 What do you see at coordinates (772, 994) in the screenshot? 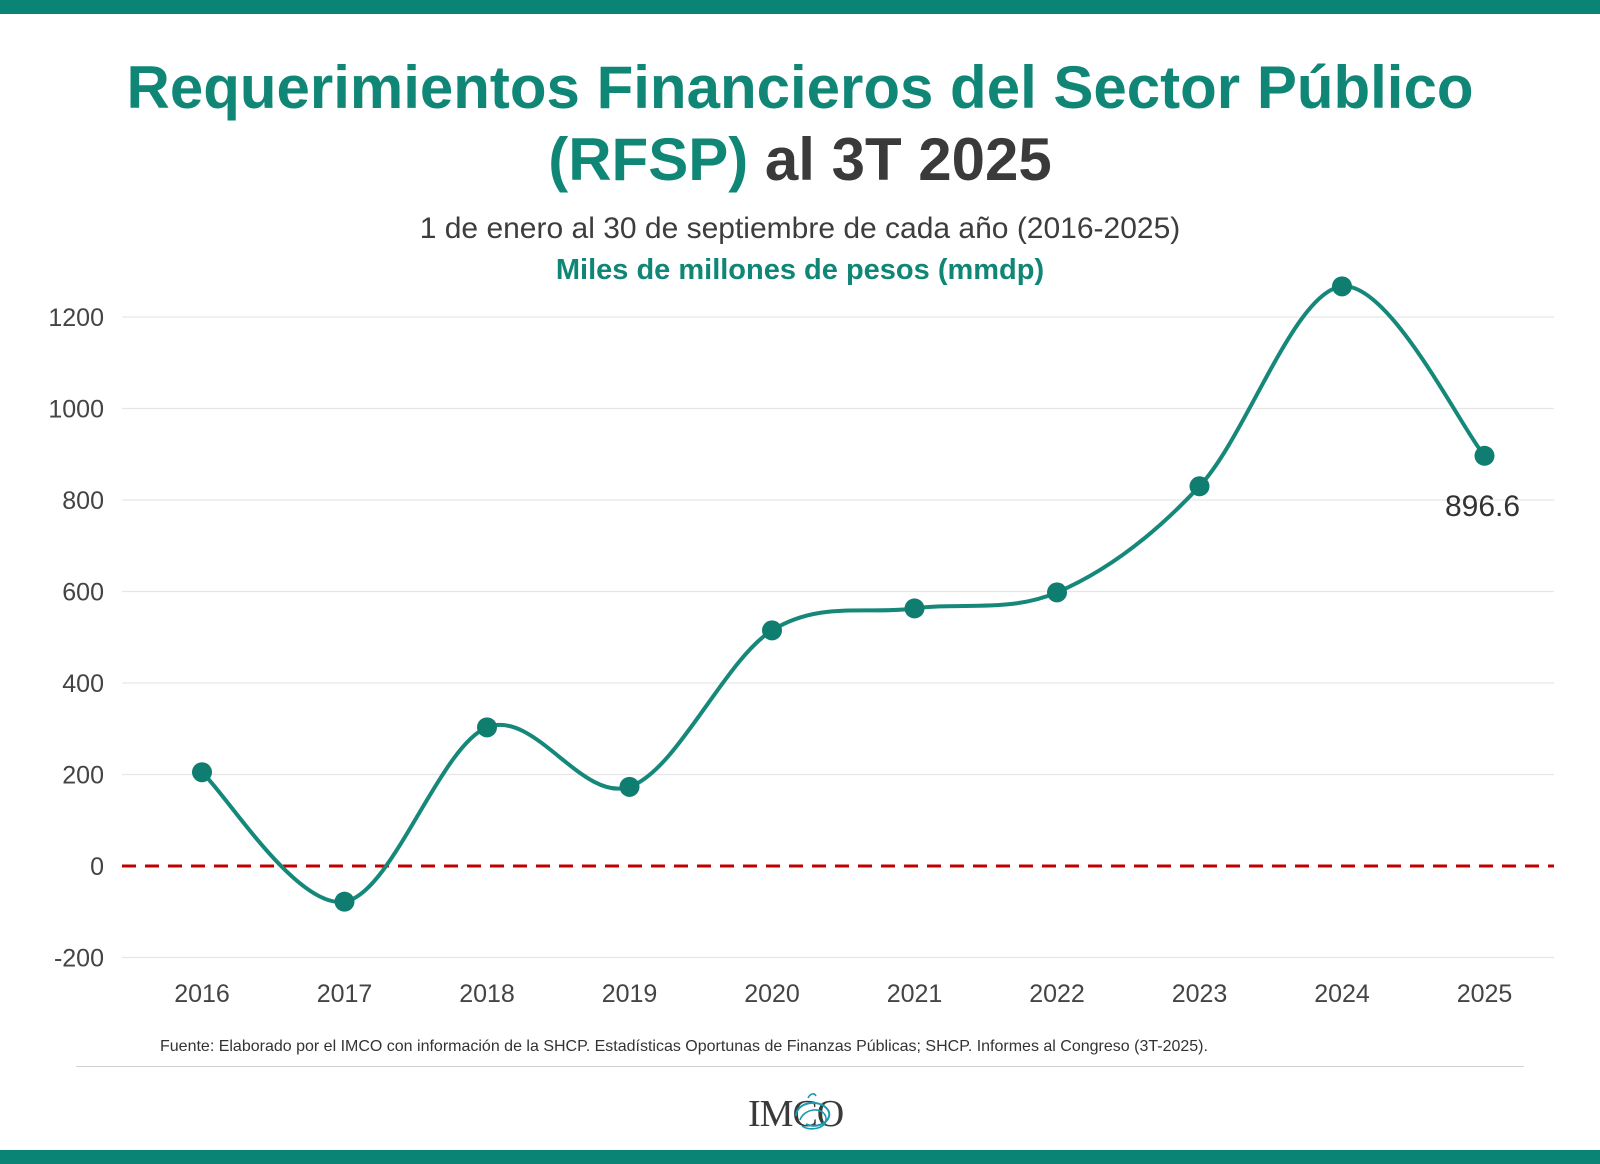
I see `x-tick-label: 2020` at bounding box center [772, 994].